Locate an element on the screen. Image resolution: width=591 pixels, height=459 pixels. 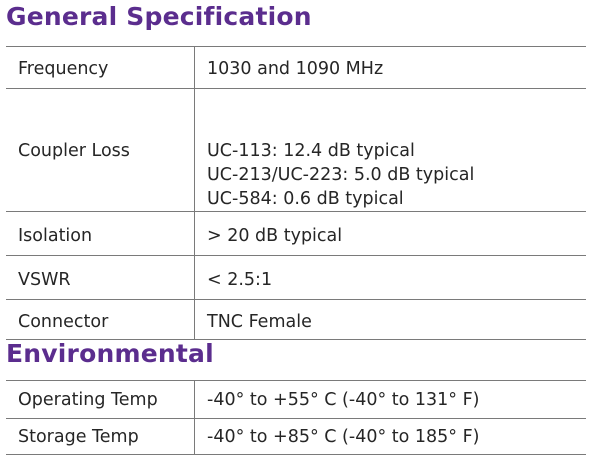
row-label: Storage Temp is located at coordinates (78, 437).